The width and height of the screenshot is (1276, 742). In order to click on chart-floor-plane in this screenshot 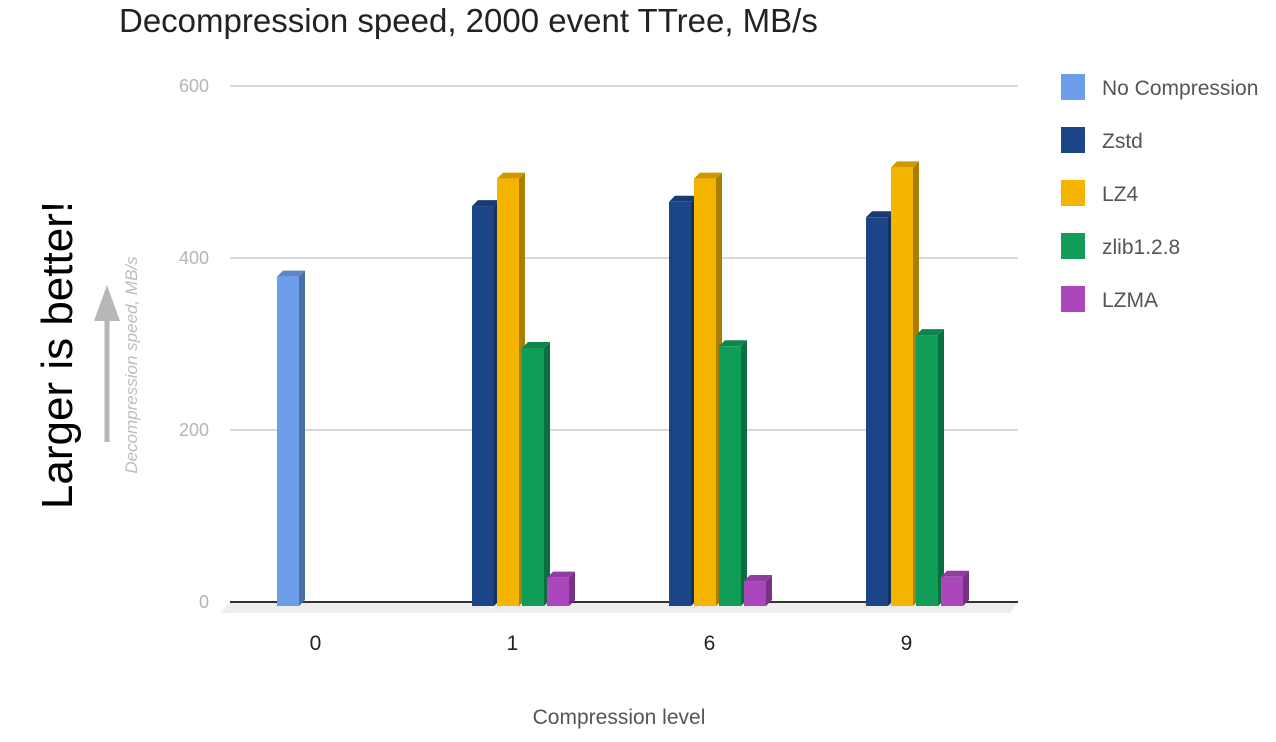, I will do `click(619, 607)`.